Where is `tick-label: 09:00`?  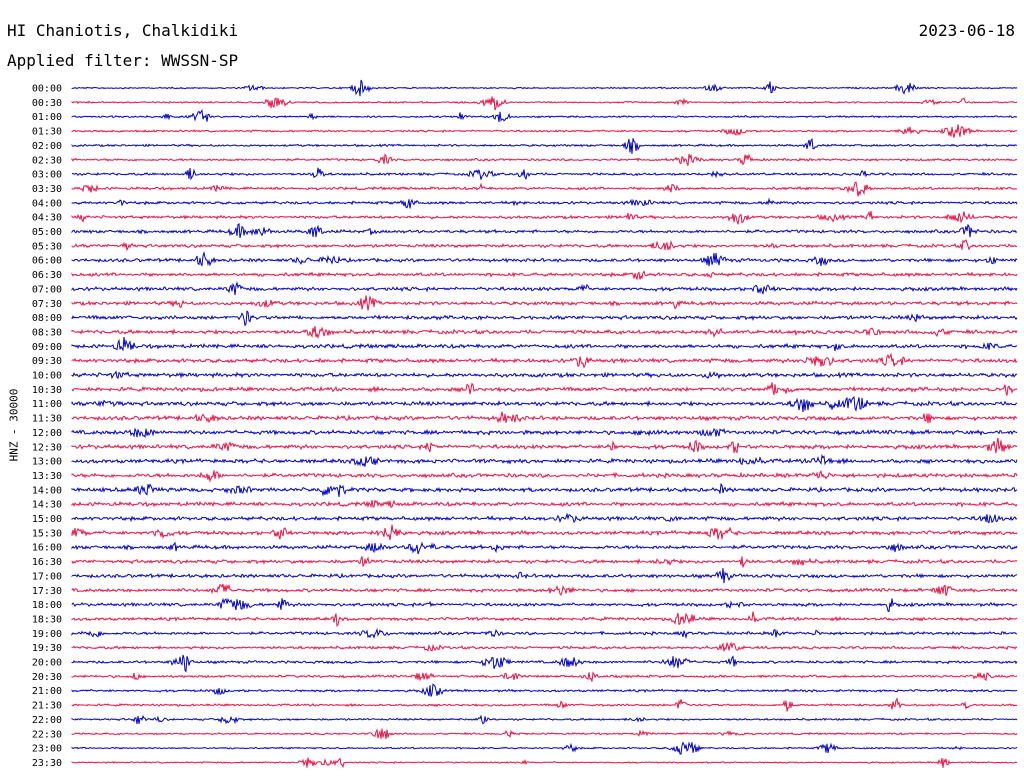 tick-label: 09:00 is located at coordinates (47, 347).